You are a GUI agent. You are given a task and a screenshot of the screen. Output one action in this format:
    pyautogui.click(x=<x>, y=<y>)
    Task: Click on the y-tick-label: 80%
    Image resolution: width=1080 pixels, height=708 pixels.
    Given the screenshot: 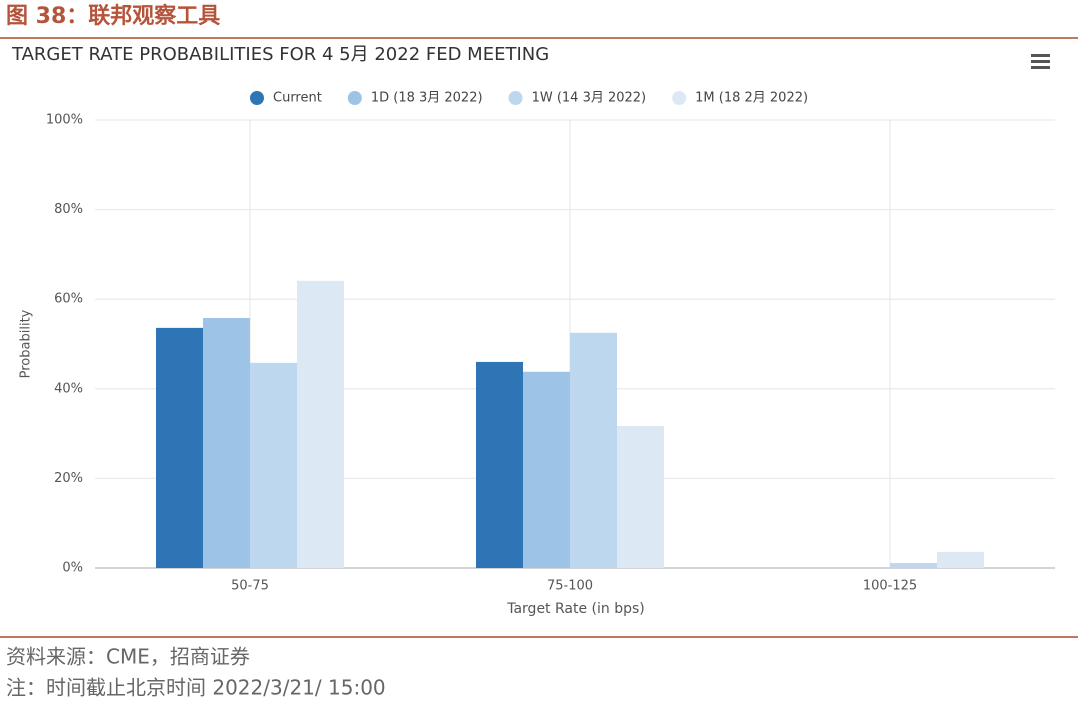 What is the action you would take?
    pyautogui.click(x=68, y=209)
    